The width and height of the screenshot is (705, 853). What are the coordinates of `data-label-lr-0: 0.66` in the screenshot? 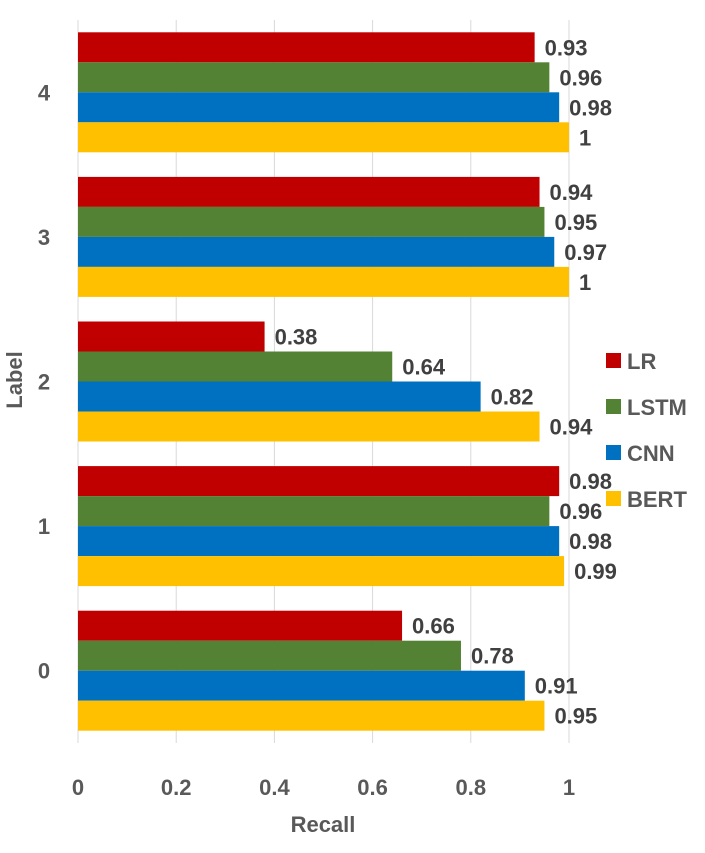 It's located at (433, 626).